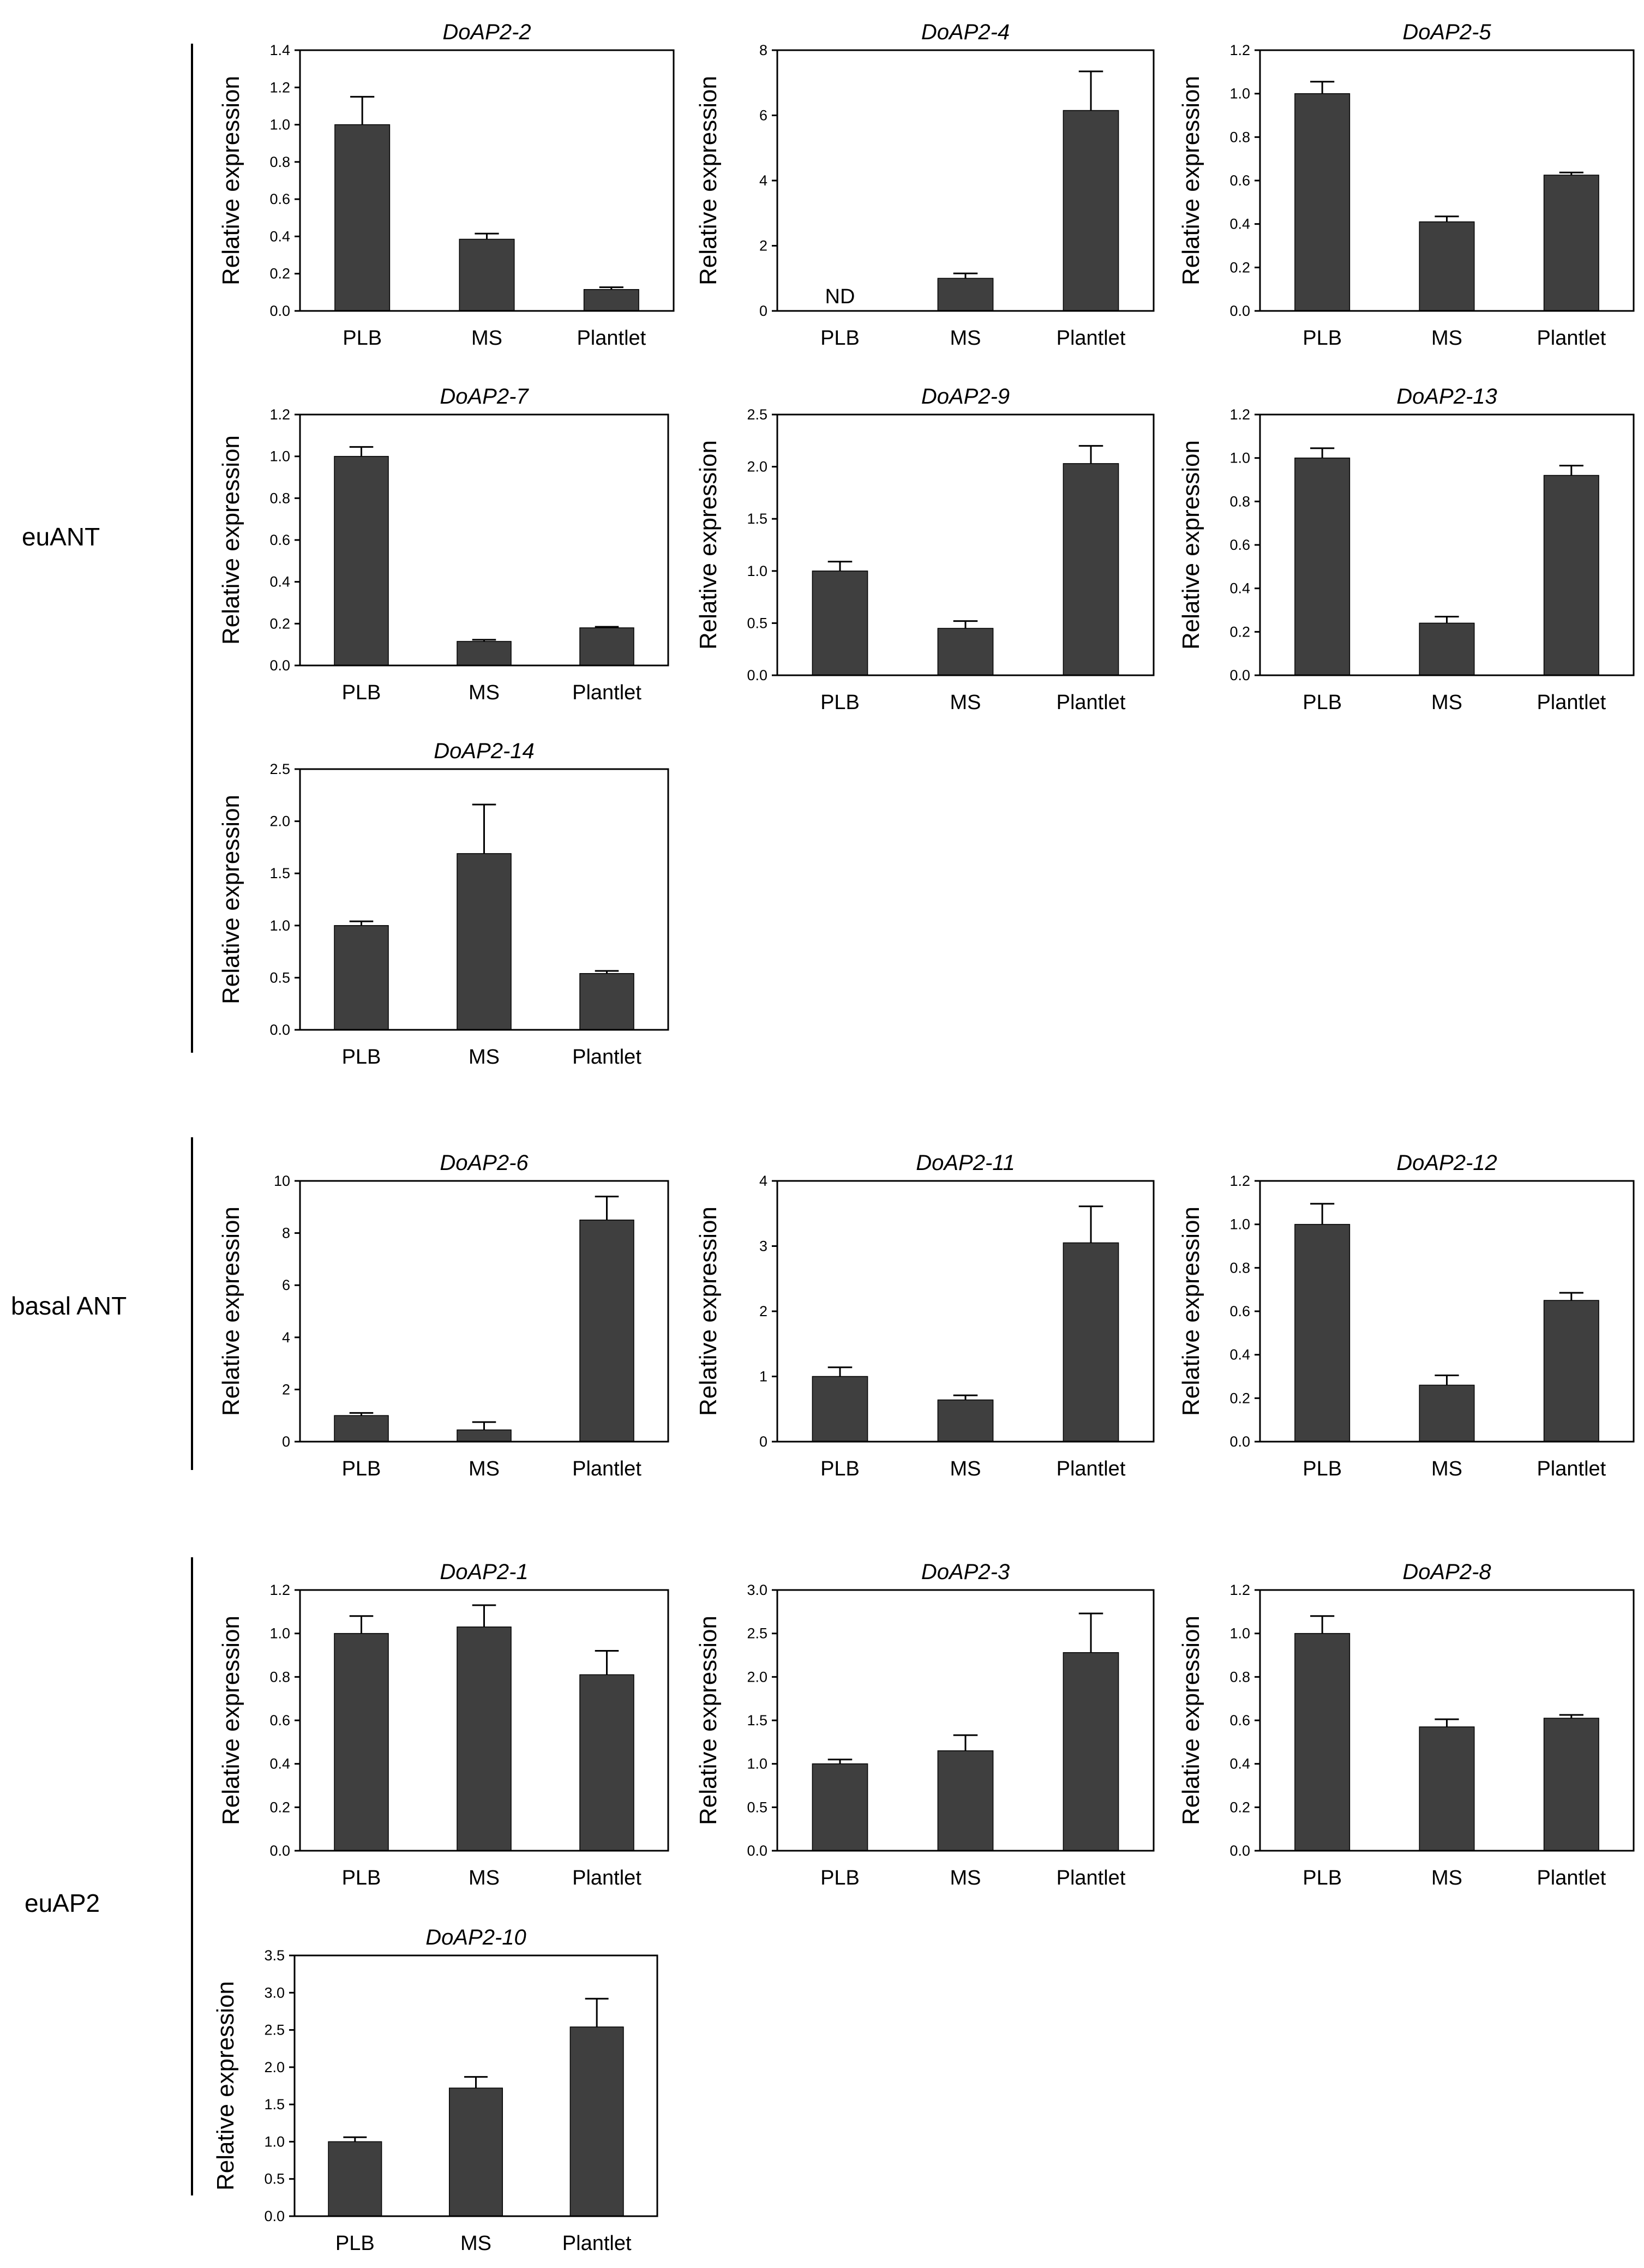 This screenshot has height=2268, width=1644. I want to click on panel-title: DoAP2-12, so click(1446, 1163).